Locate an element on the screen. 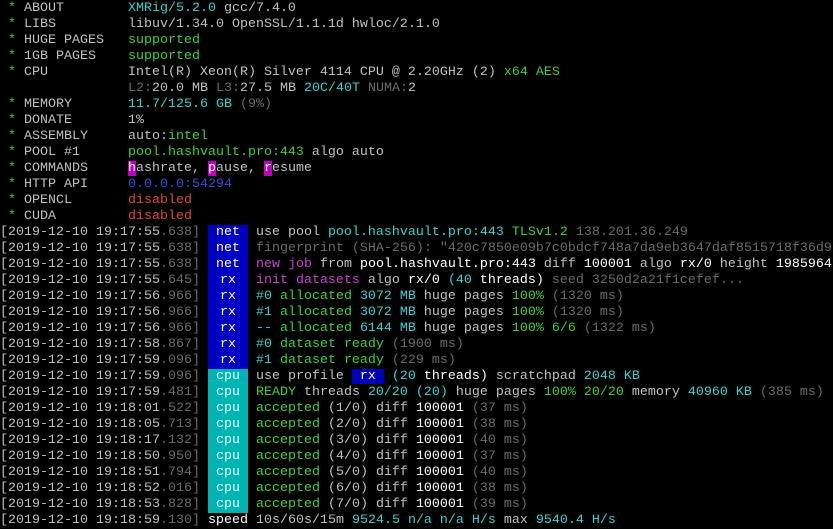 The height and width of the screenshot is (529, 833). header-row: * OPENCL disabled is located at coordinates (416, 201).